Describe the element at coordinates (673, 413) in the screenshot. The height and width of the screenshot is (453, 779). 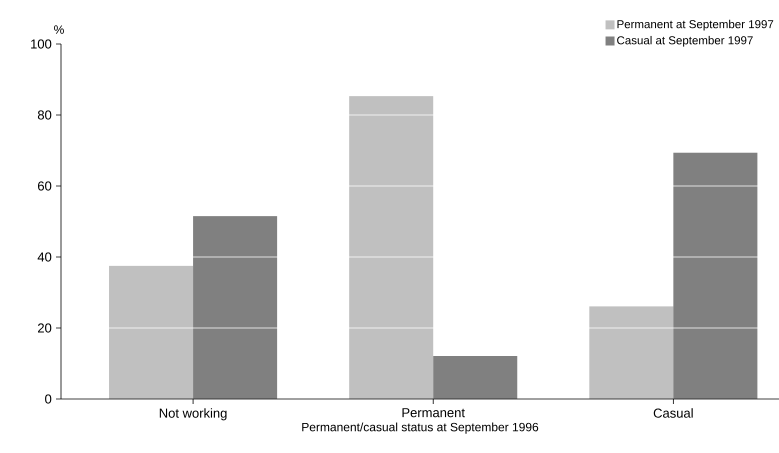
I see `x-tick-label: Casual` at that location.